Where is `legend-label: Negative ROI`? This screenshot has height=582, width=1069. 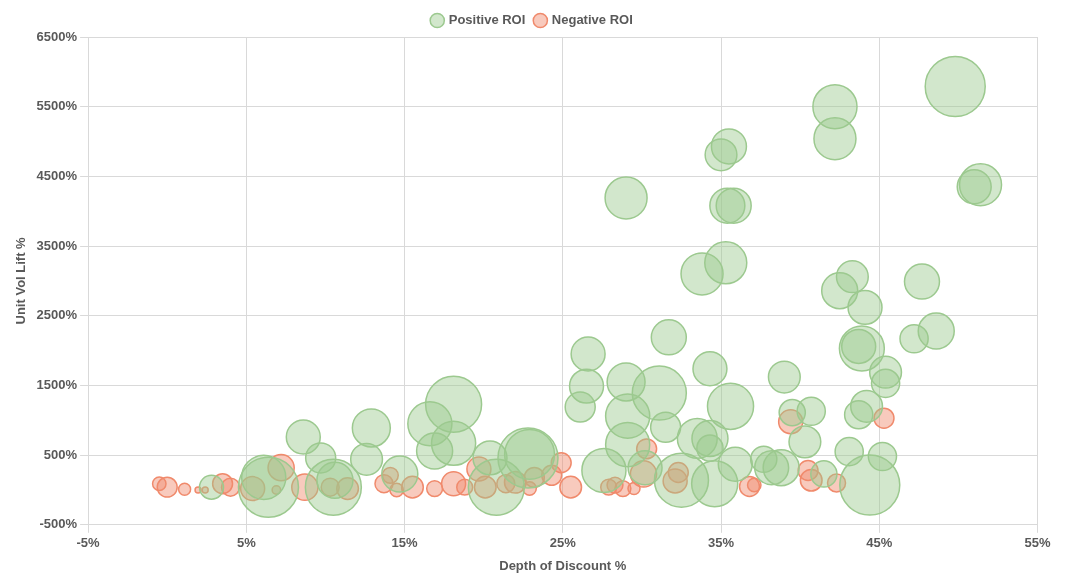 legend-label: Negative ROI is located at coordinates (592, 20).